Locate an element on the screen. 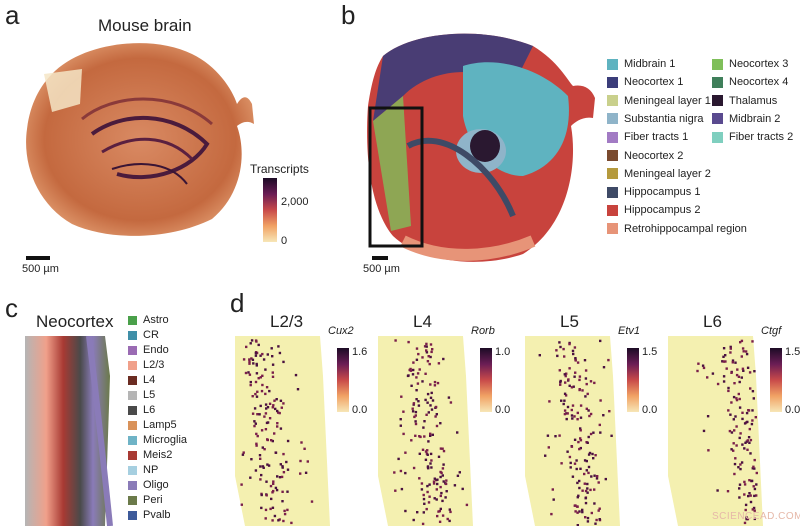 The height and width of the screenshot is (529, 800). colorbar-a is located at coordinates (270, 210).